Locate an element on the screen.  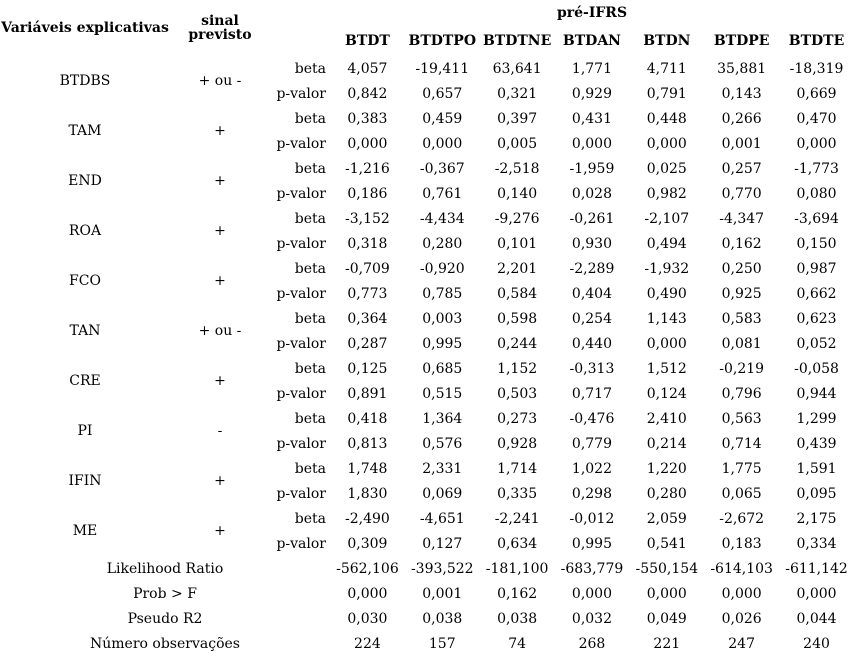
summary-value: -614,103 is located at coordinates (741, 568).